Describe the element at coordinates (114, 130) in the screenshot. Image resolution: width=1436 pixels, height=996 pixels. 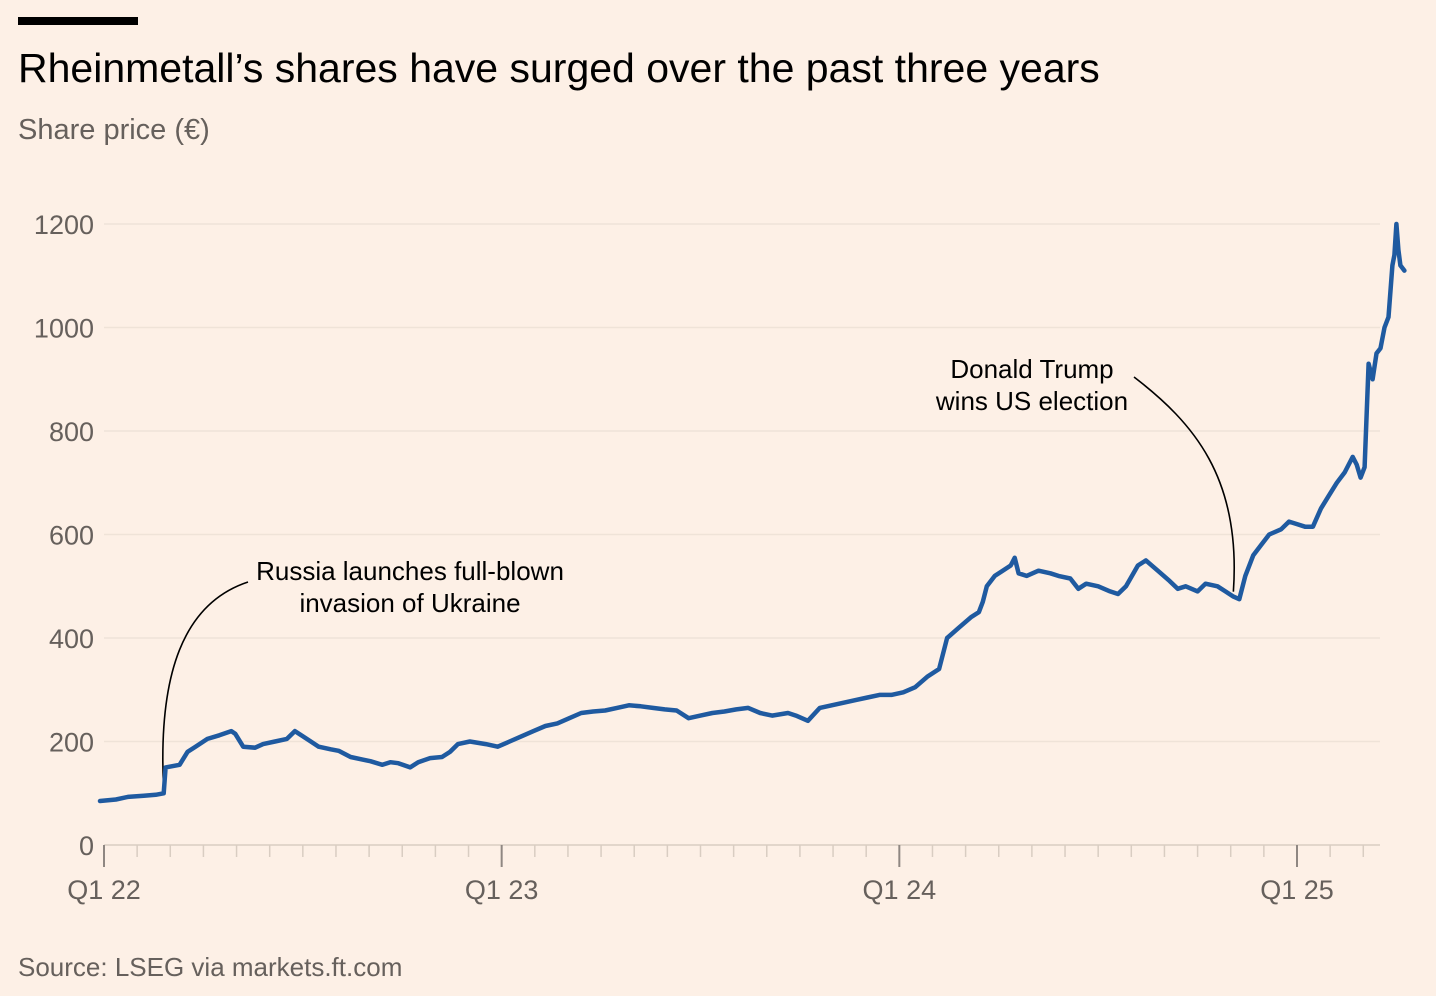
I see `chart-subtitle: Share price (€)` at that location.